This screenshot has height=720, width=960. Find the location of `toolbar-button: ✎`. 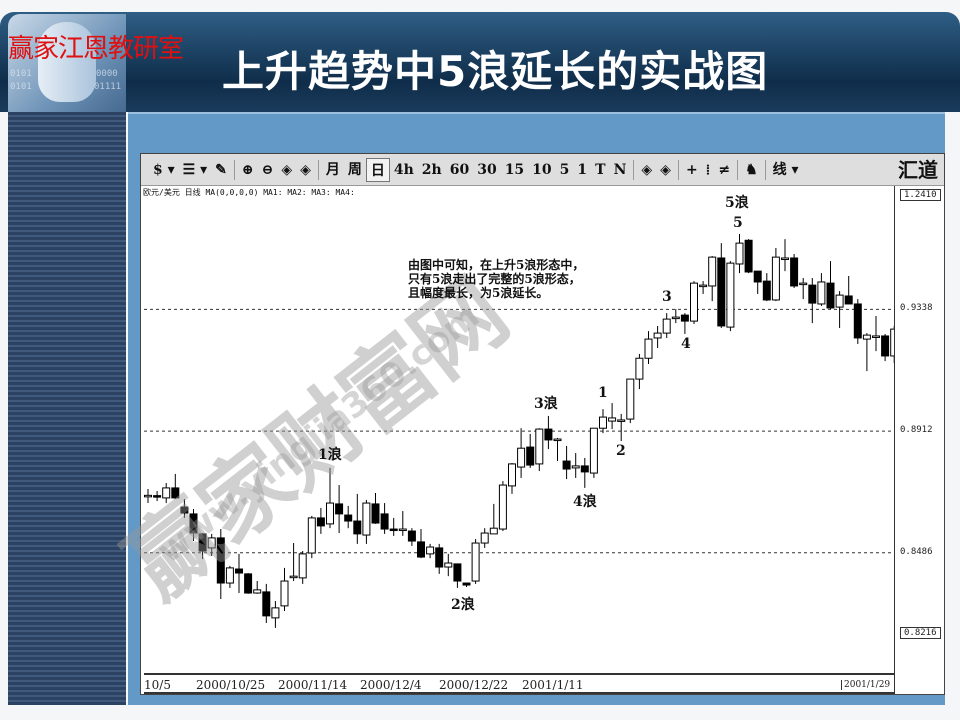

toolbar-button: ✎ is located at coordinates (221, 169).